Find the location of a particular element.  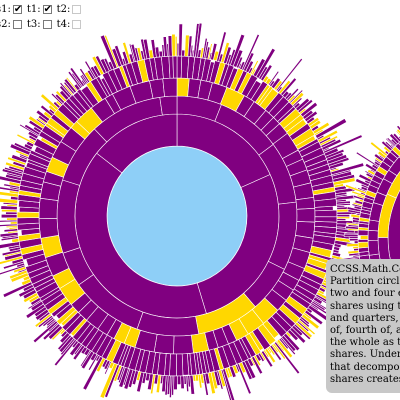

filter-controls: s1:✔t1:✔t2:s2:t3:t4: is located at coordinates (43, 17).